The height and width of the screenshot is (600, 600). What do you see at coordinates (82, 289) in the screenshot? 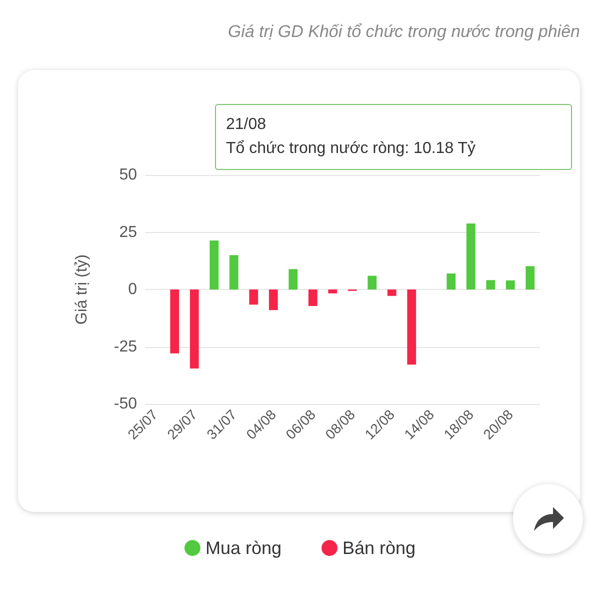
I see `y-axis-title: Giá trị (tỷ)` at bounding box center [82, 289].